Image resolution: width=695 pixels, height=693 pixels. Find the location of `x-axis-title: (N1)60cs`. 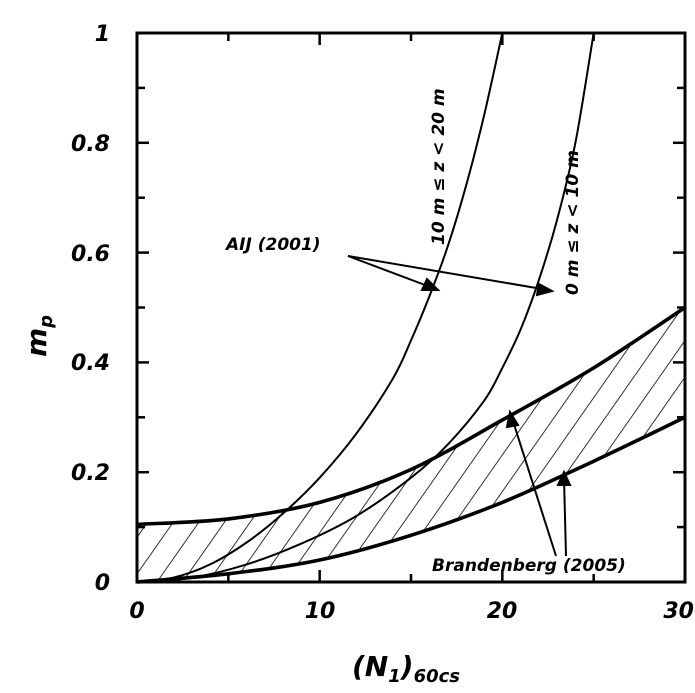

x-axis-title: (N1)60cs is located at coordinates (406, 668).